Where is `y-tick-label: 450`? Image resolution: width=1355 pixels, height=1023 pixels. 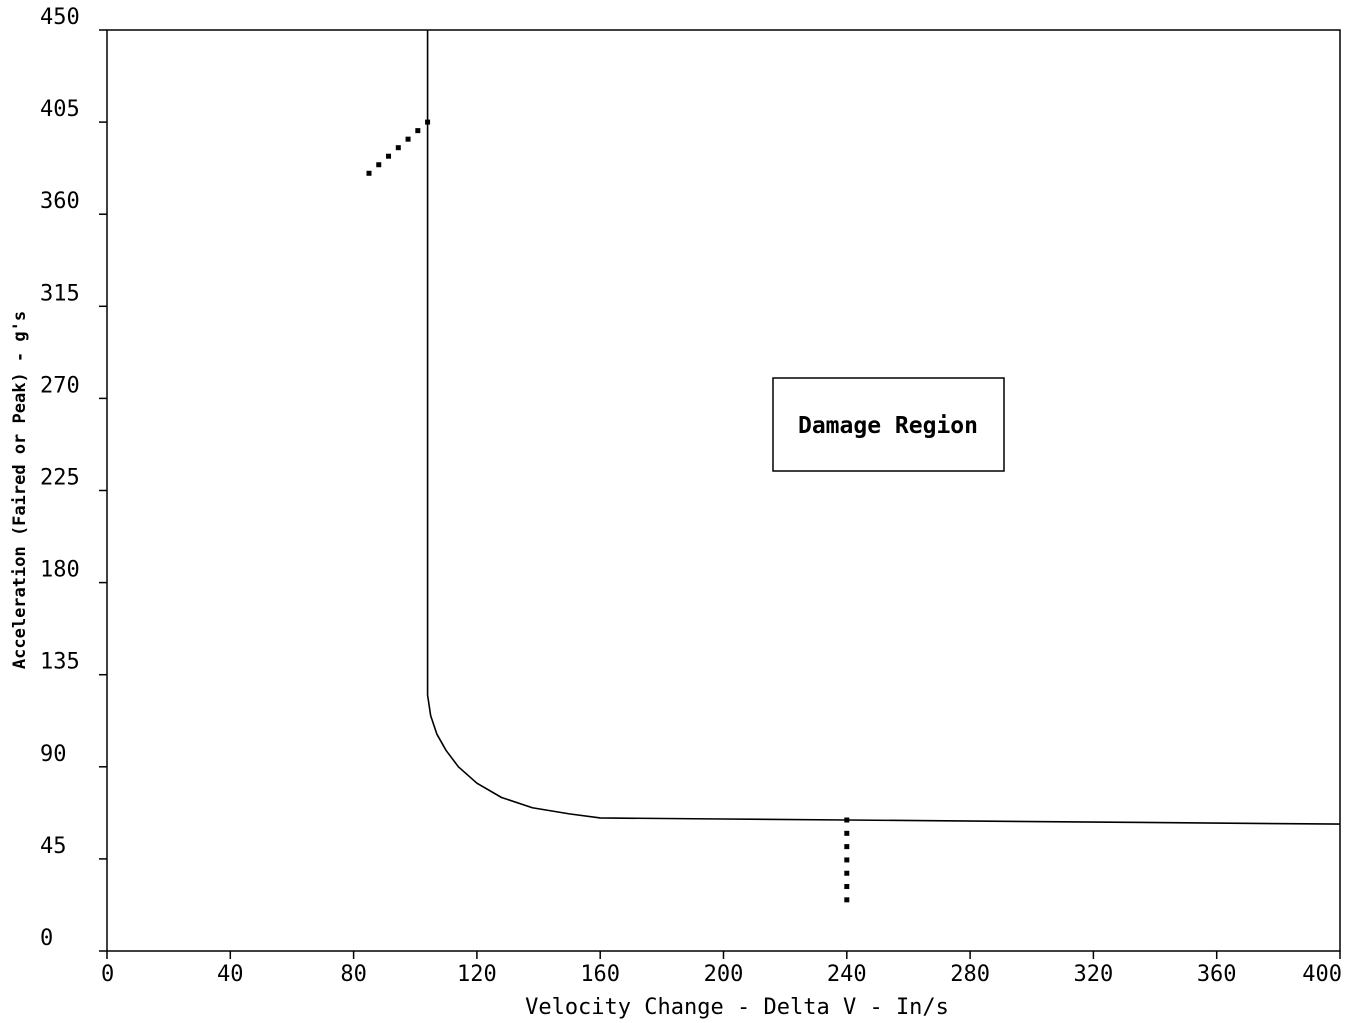 y-tick-label: 450 is located at coordinates (60, 17).